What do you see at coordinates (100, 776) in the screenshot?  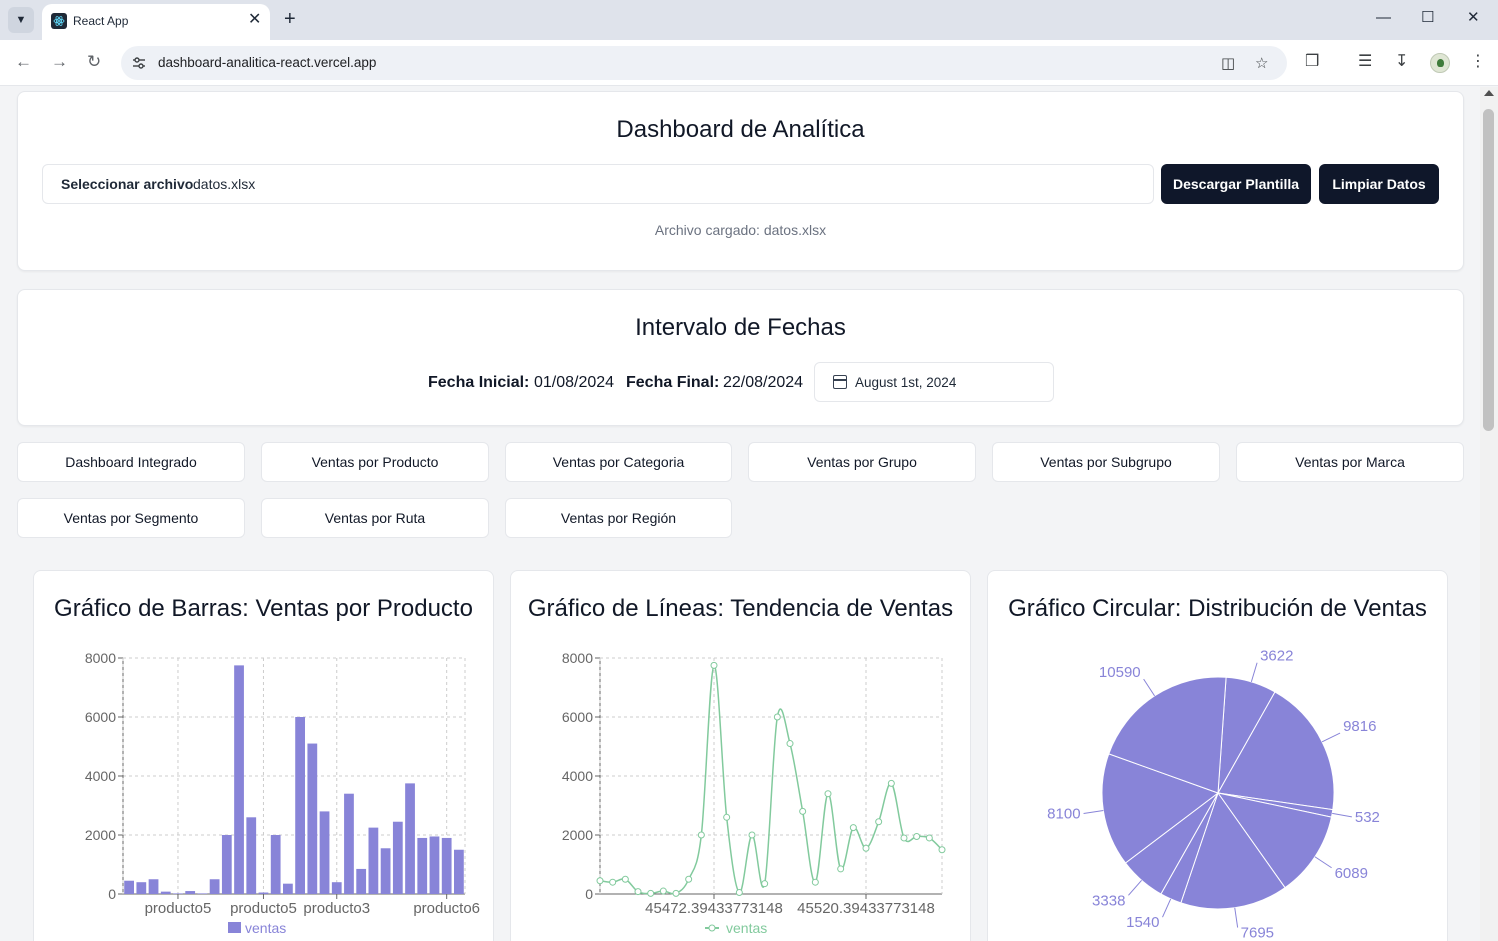 I see `y-tick-label: 4000` at bounding box center [100, 776].